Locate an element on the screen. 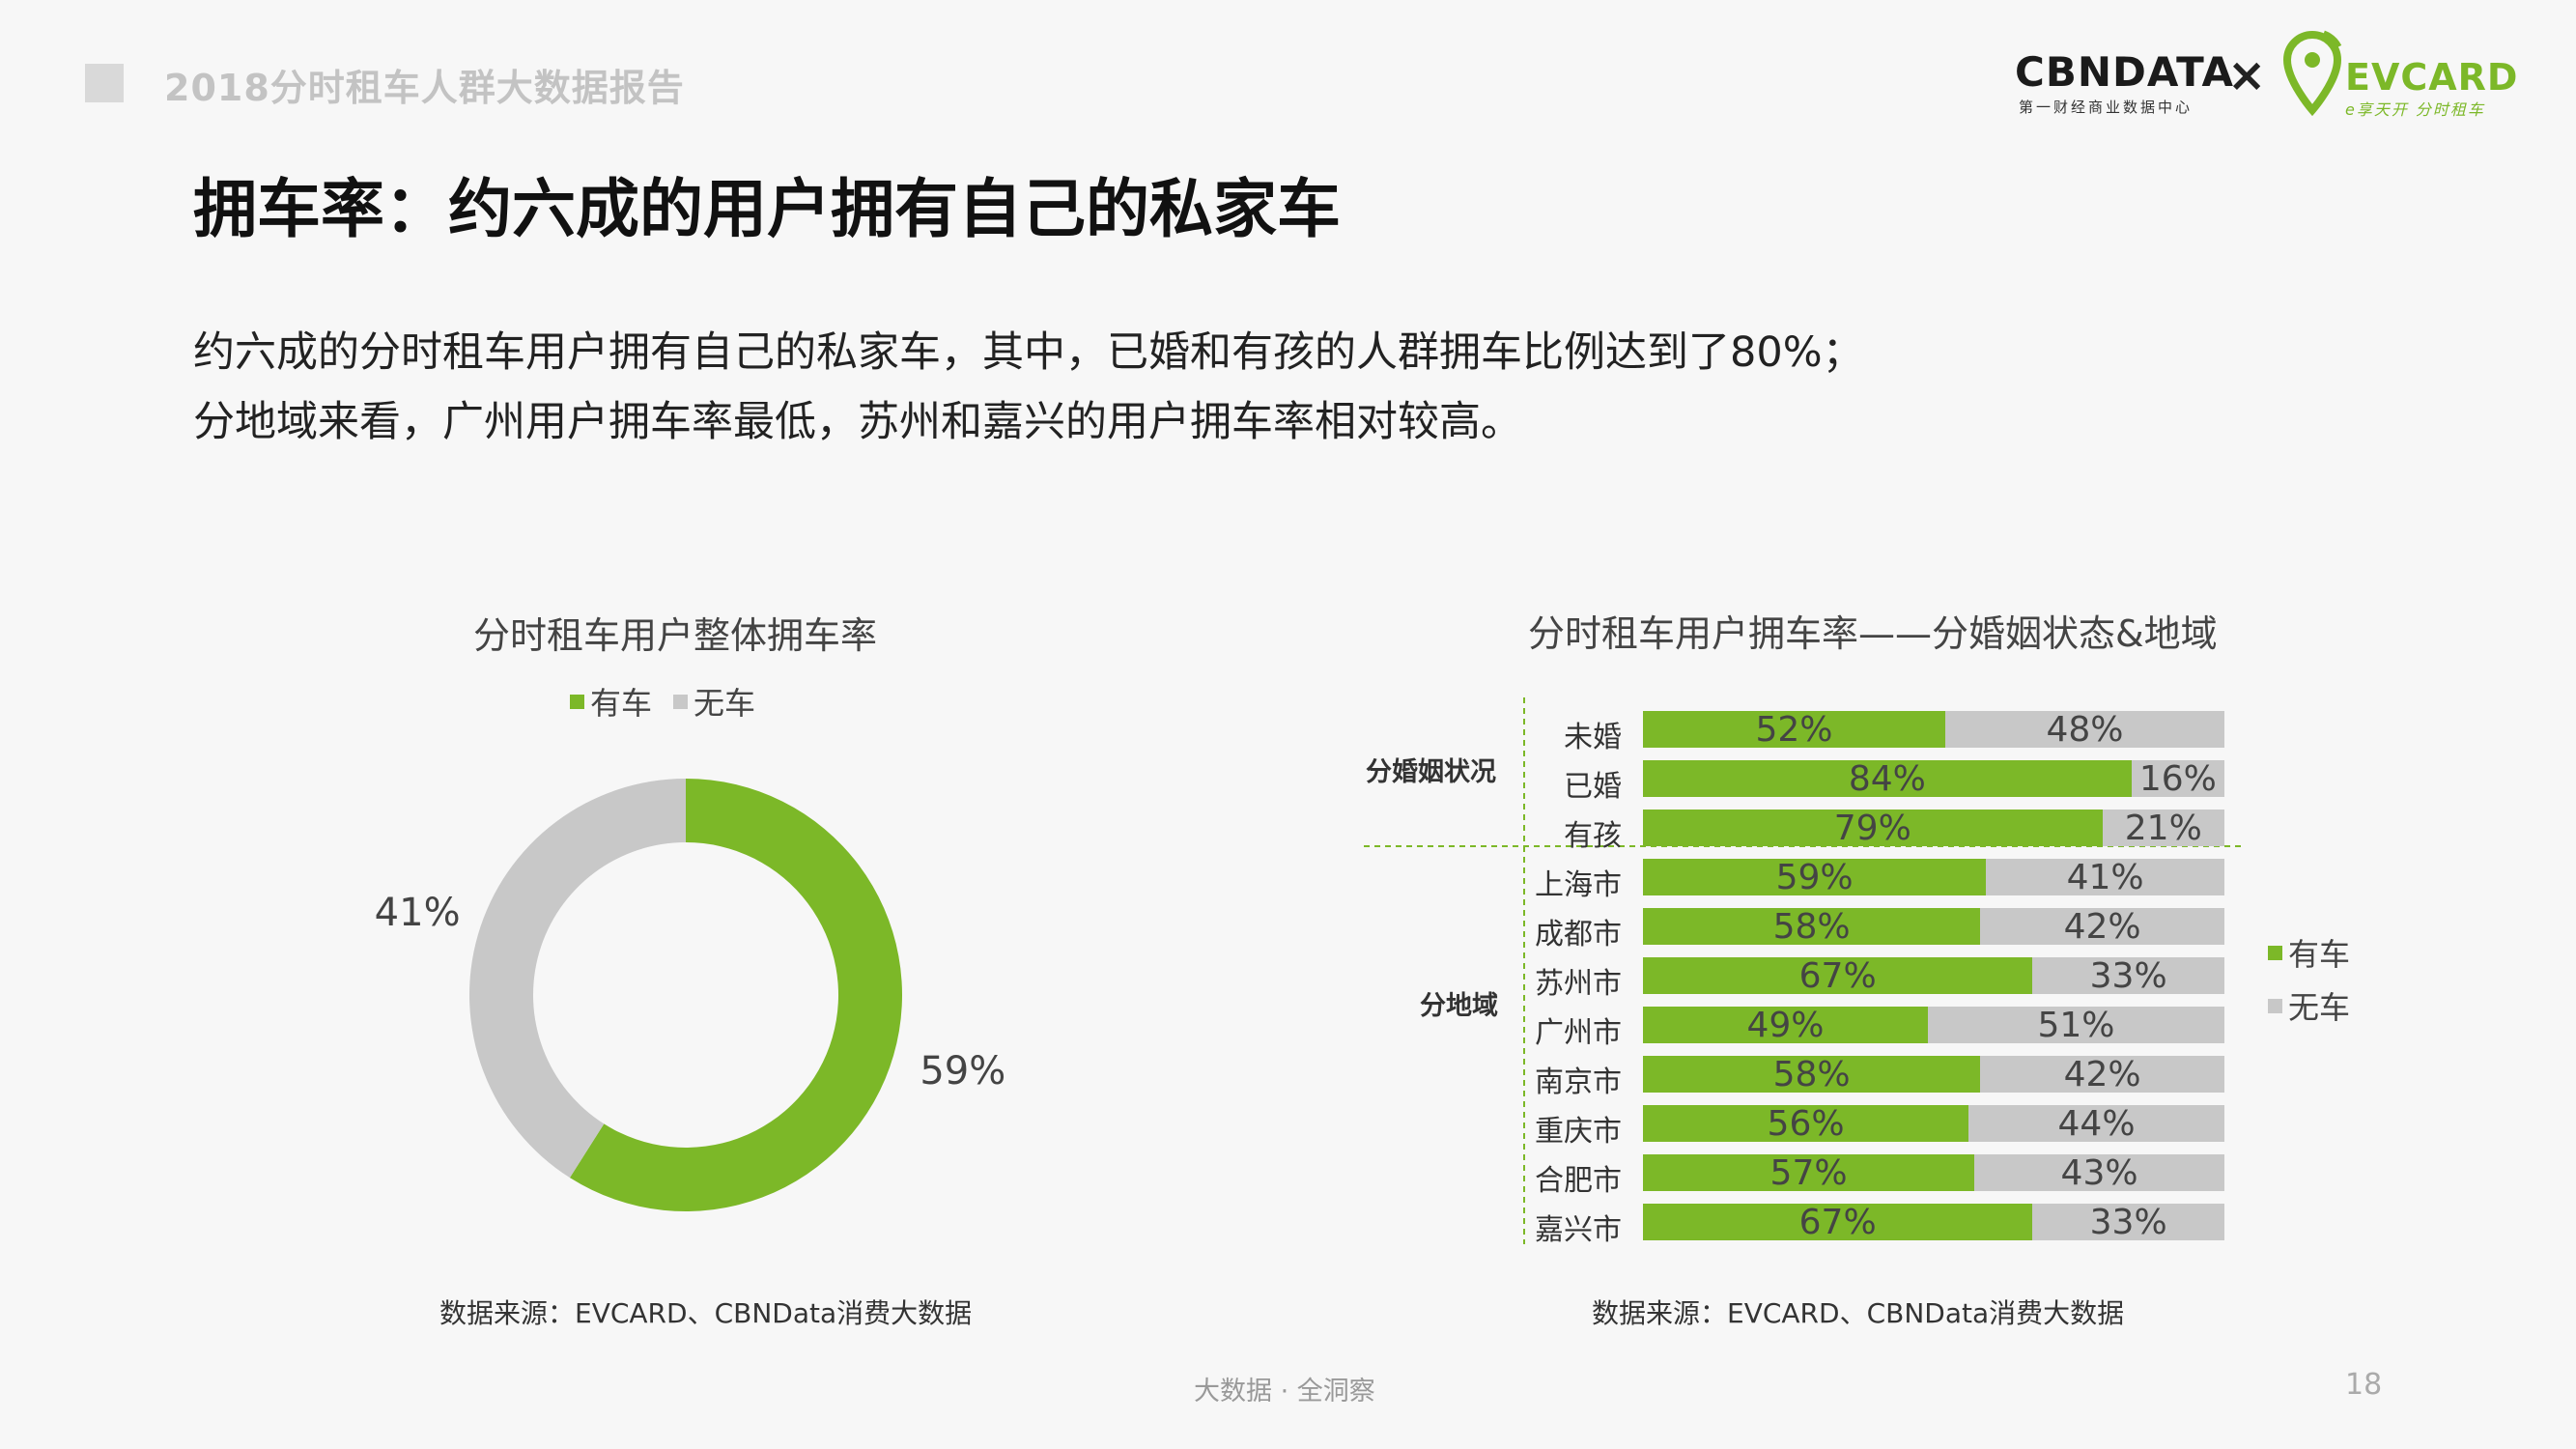 The image size is (2576, 1449). bar-segment-own: 52% is located at coordinates (1794, 729).